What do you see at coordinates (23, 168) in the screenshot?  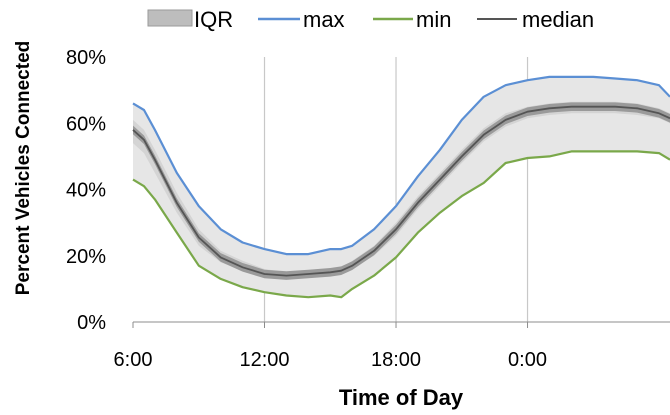 I see `y-axis-title: Percent Vehicles Connected` at bounding box center [23, 168].